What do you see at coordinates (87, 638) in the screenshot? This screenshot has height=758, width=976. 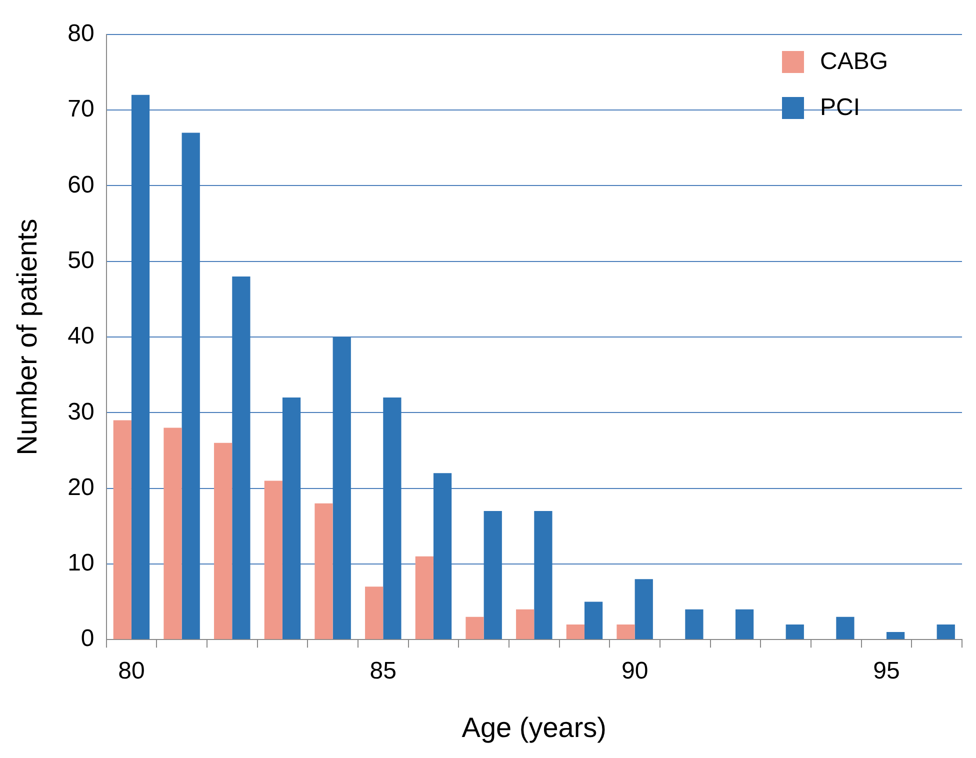 I see `y-tick-label: 0` at bounding box center [87, 638].